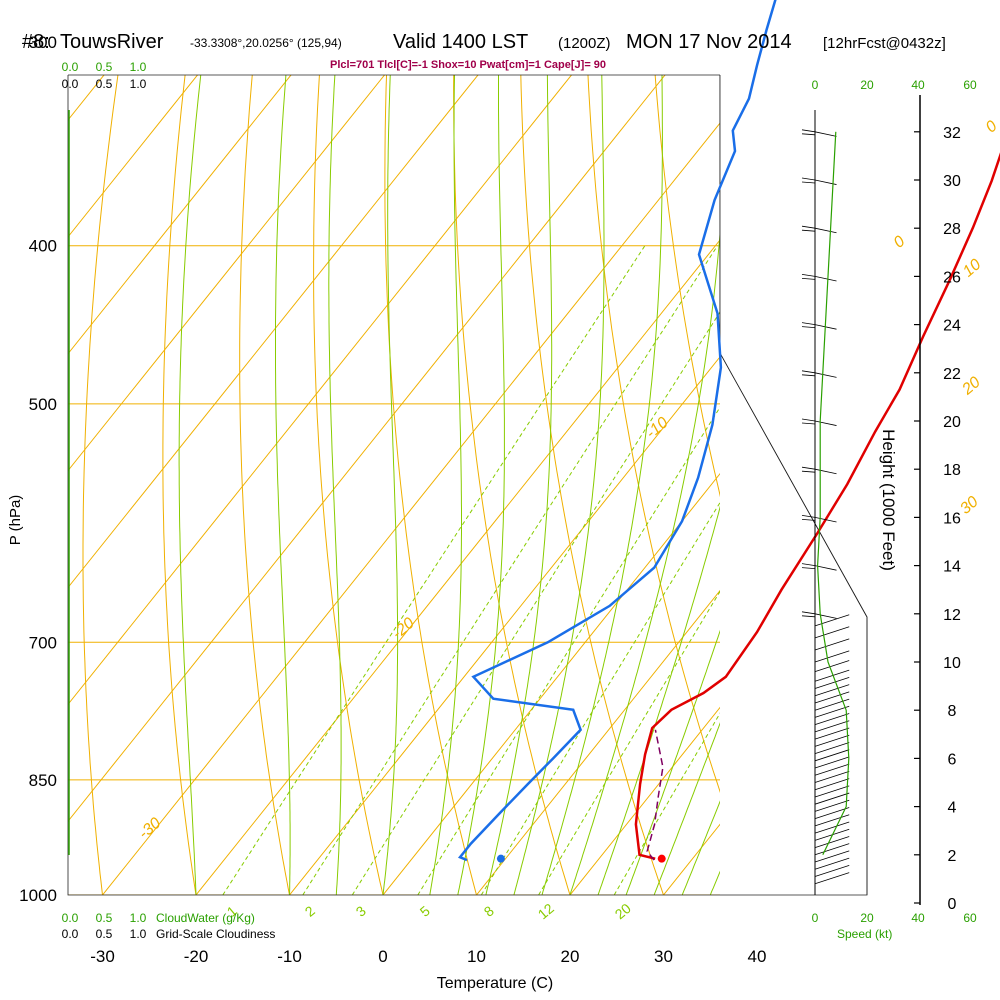  What do you see at coordinates (70, 67) in the screenshot?
I see `cloudwater-tick-top: 0.0` at bounding box center [70, 67].